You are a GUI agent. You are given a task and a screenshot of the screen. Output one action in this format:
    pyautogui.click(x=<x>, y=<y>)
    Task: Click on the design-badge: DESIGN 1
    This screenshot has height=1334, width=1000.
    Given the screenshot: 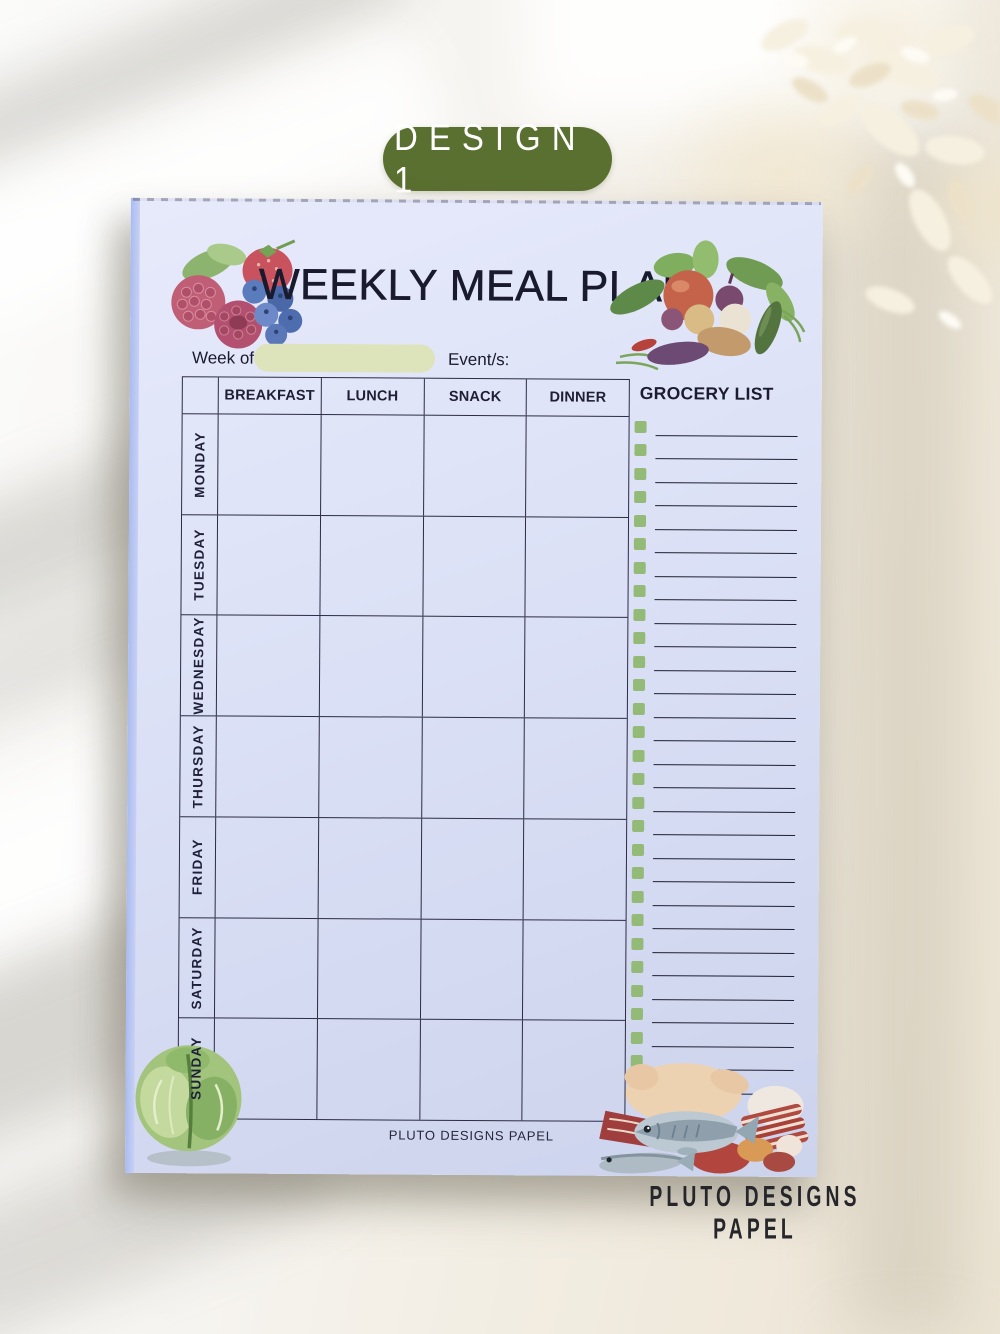 What is the action you would take?
    pyautogui.click(x=497, y=158)
    